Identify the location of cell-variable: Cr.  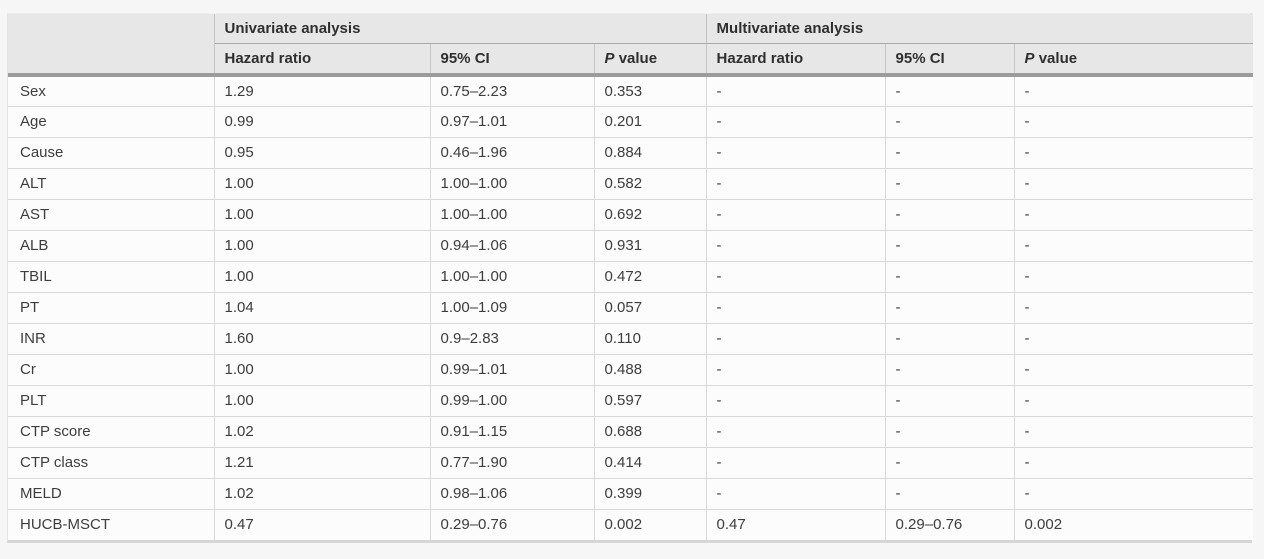
(111, 369).